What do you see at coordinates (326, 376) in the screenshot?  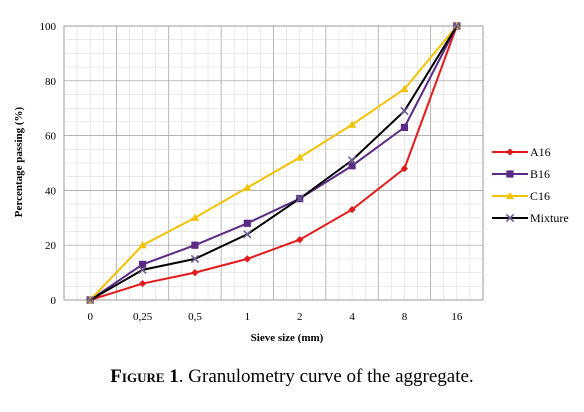 I see `figure-caption-text: . Granulometry curve of the aggregate.` at bounding box center [326, 376].